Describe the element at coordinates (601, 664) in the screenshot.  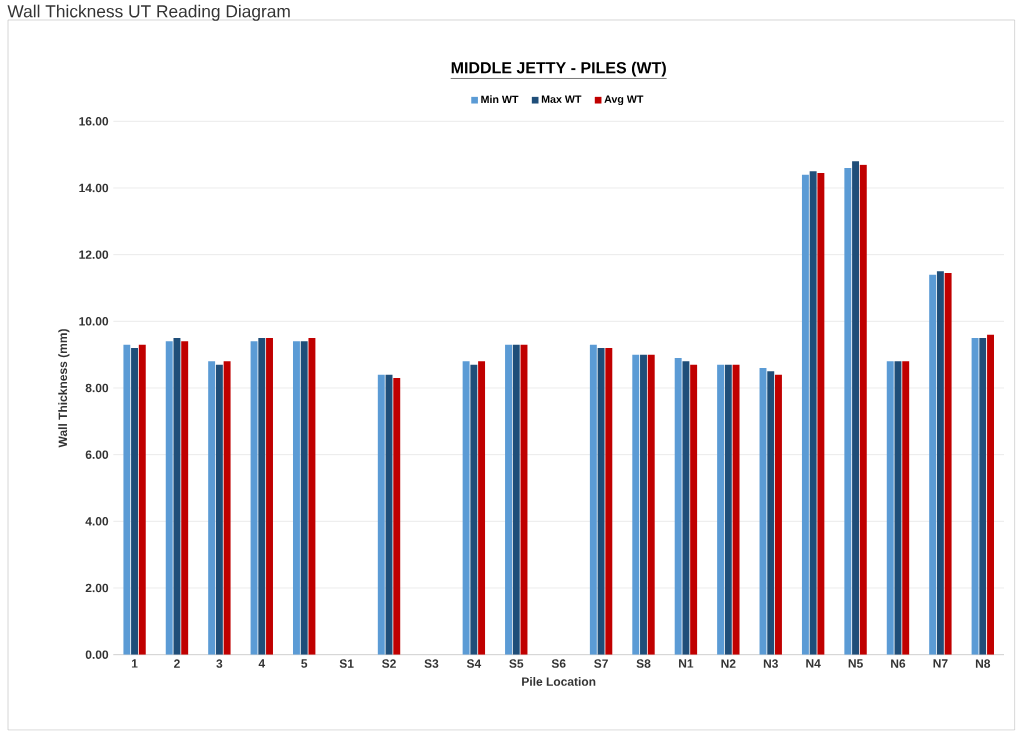
I see `x-tick-label: S7` at that location.